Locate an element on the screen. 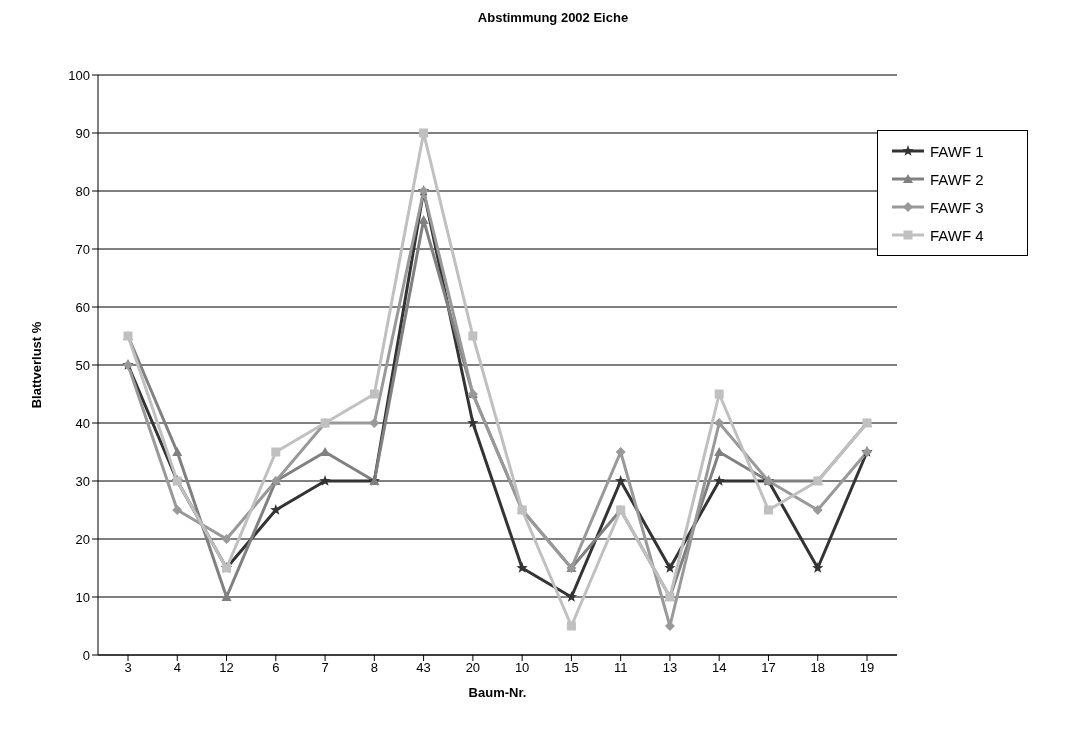  y-tick-label: 70 is located at coordinates (82, 249).